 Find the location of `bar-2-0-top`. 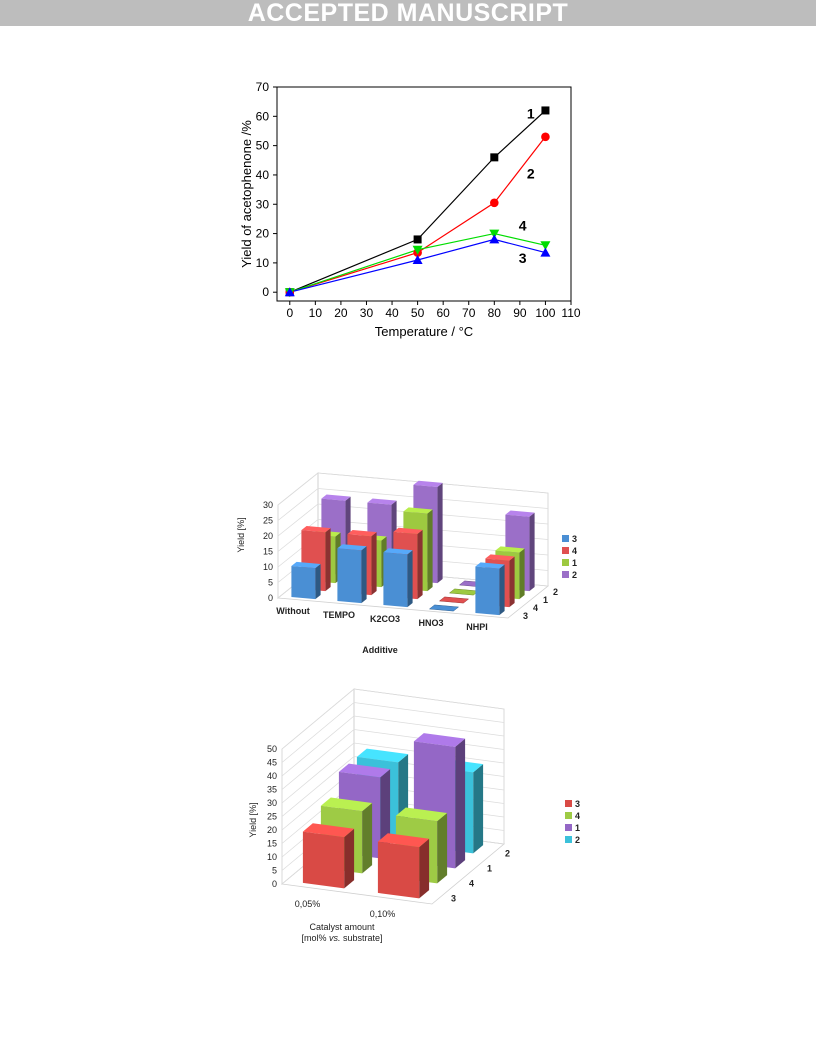

bar-2-0-top is located at coordinates (382, 755).